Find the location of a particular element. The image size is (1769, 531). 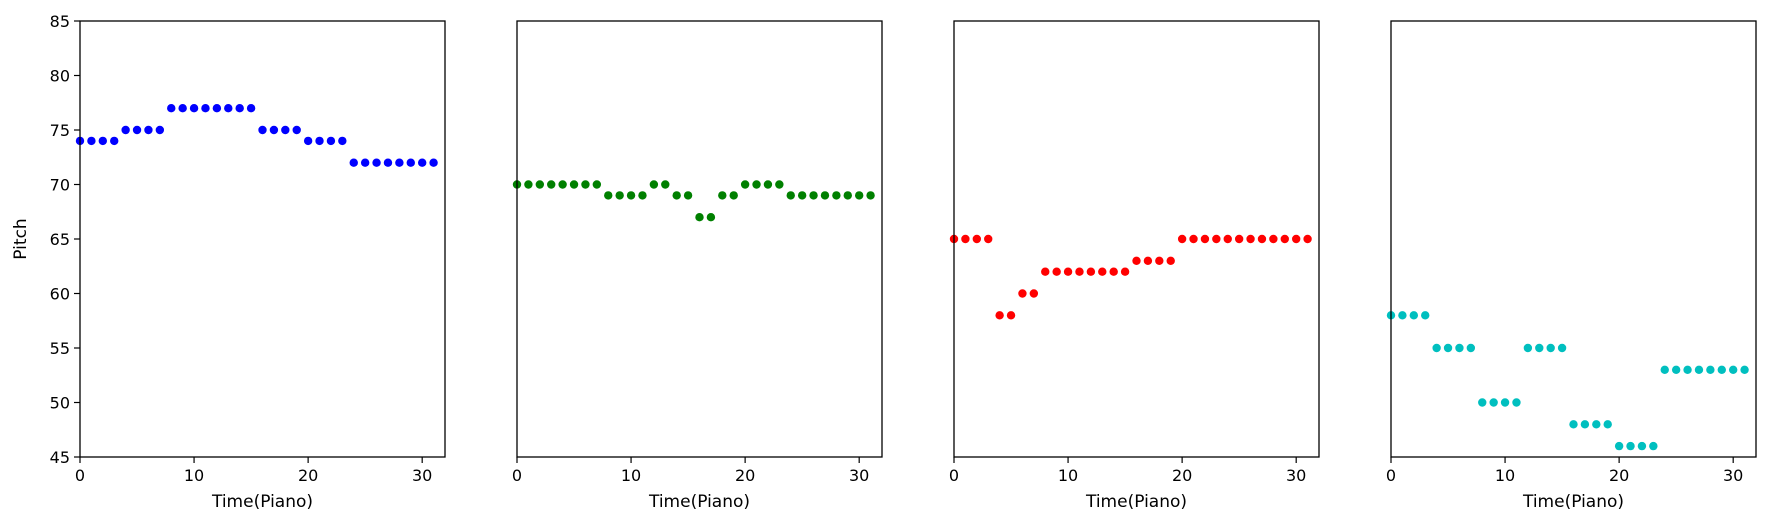

y-tick-label: 50 is located at coordinates (60, 403).